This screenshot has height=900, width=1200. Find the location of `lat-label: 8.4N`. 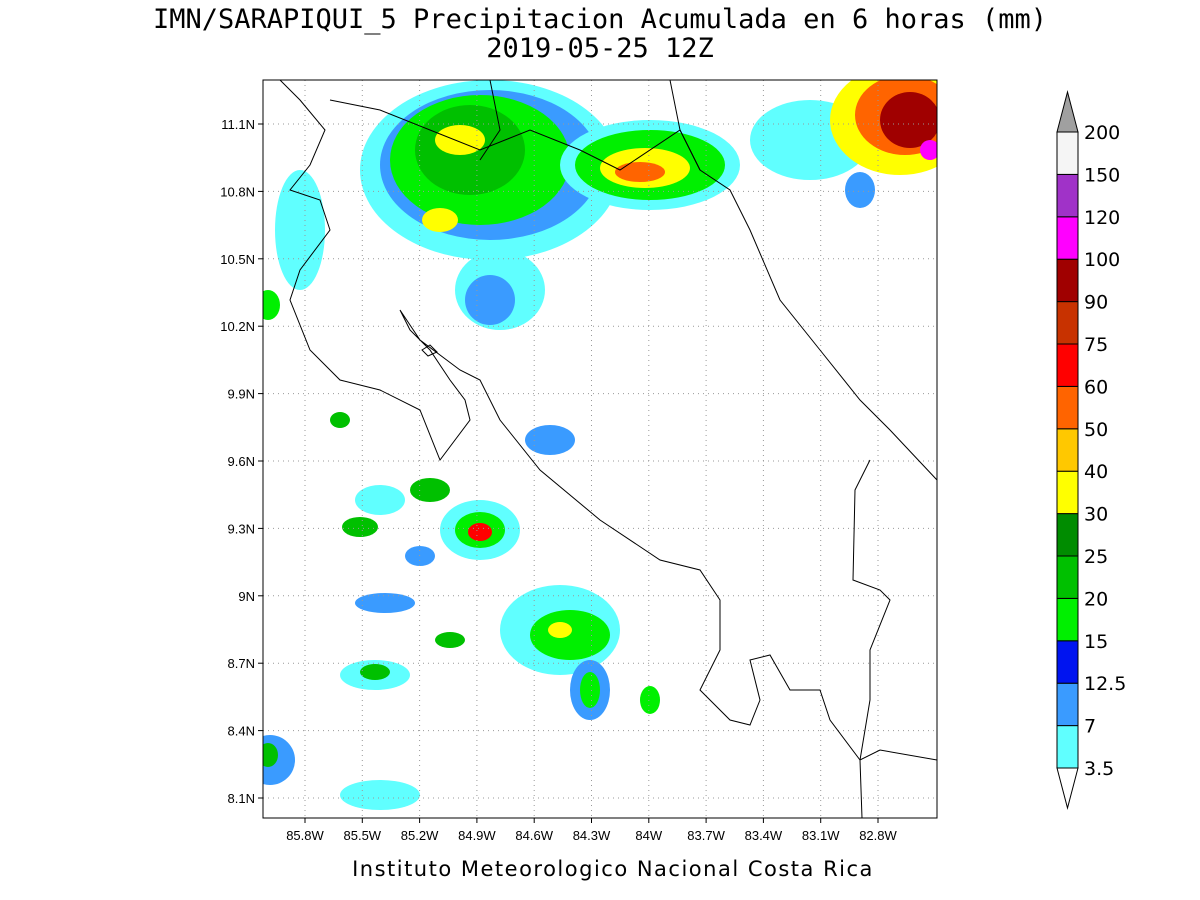

lat-label: 8.4N is located at coordinates (241, 731).